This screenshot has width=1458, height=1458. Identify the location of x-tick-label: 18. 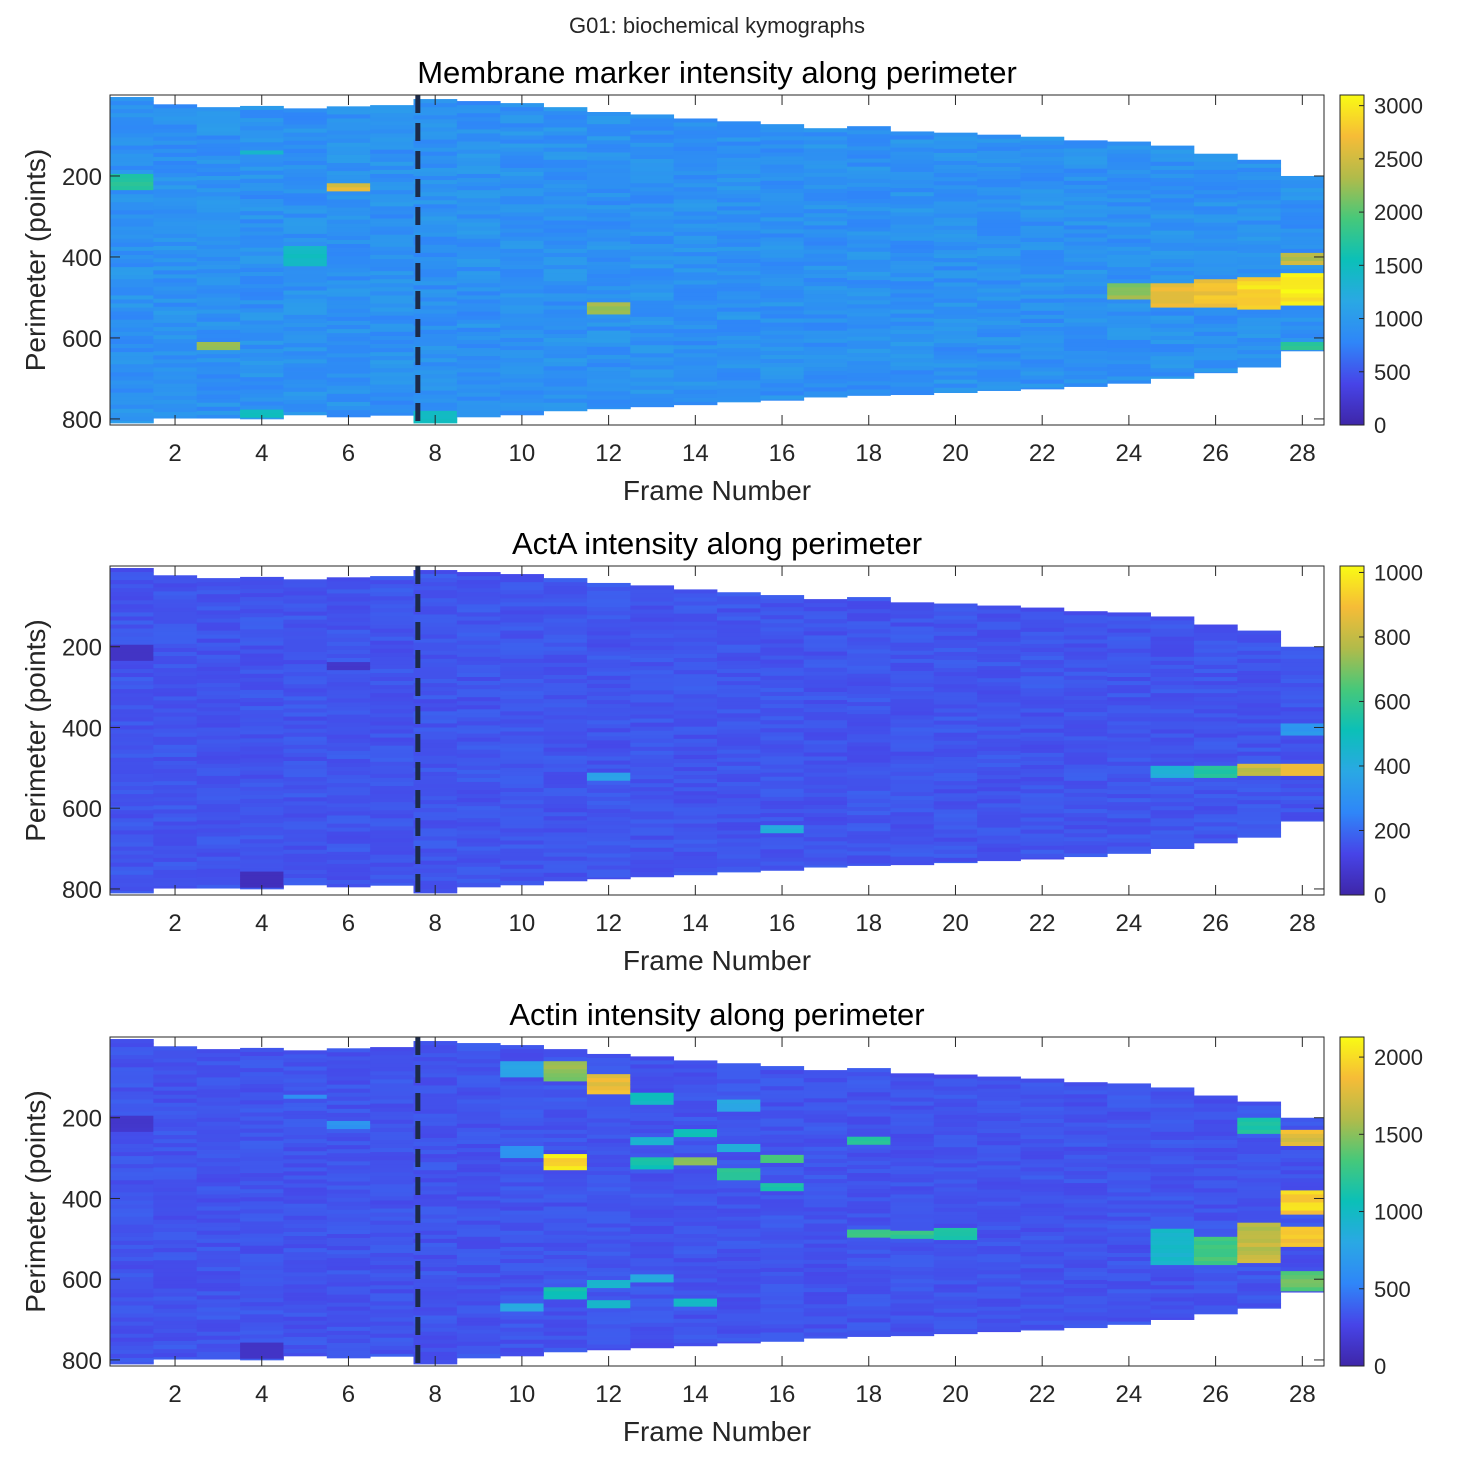
(868, 923).